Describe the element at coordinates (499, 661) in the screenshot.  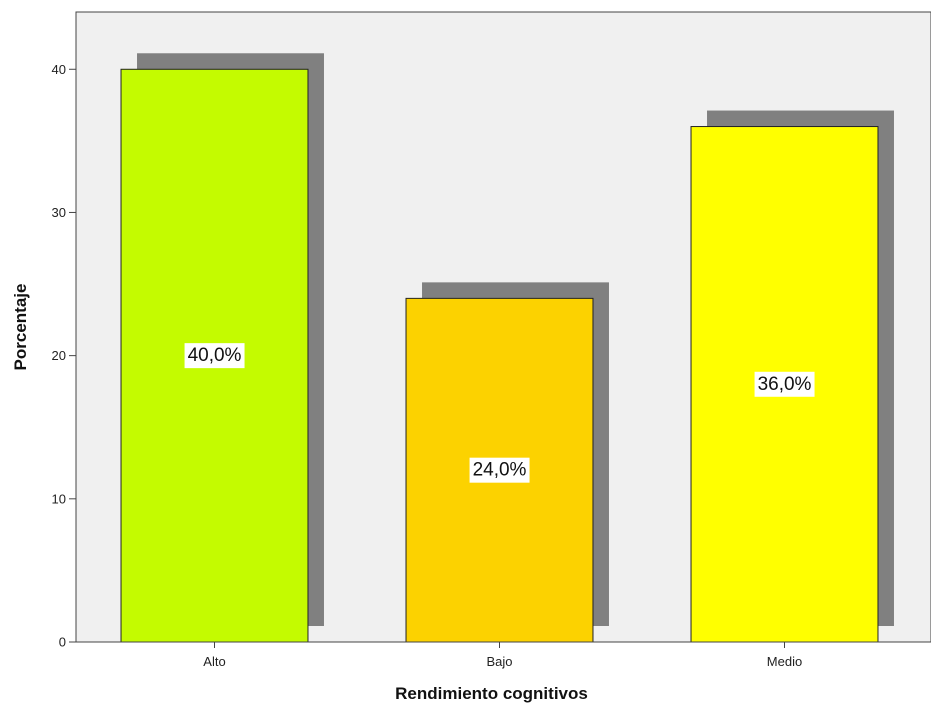
I see `x-tick-label: Bajo` at that location.